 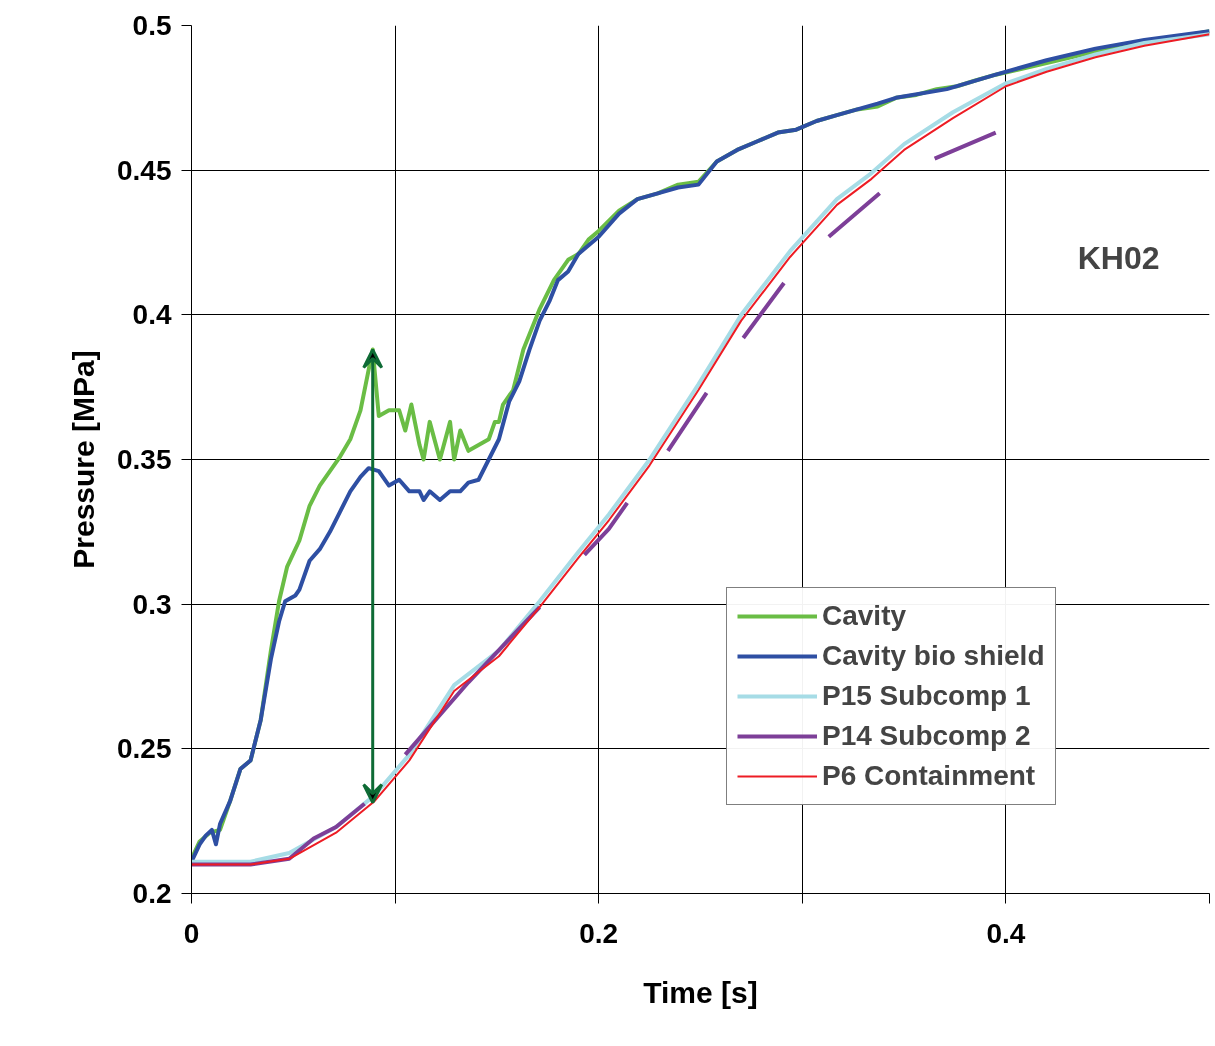 What do you see at coordinates (929, 776) in the screenshot?
I see `legend-label: P6 Containment` at bounding box center [929, 776].